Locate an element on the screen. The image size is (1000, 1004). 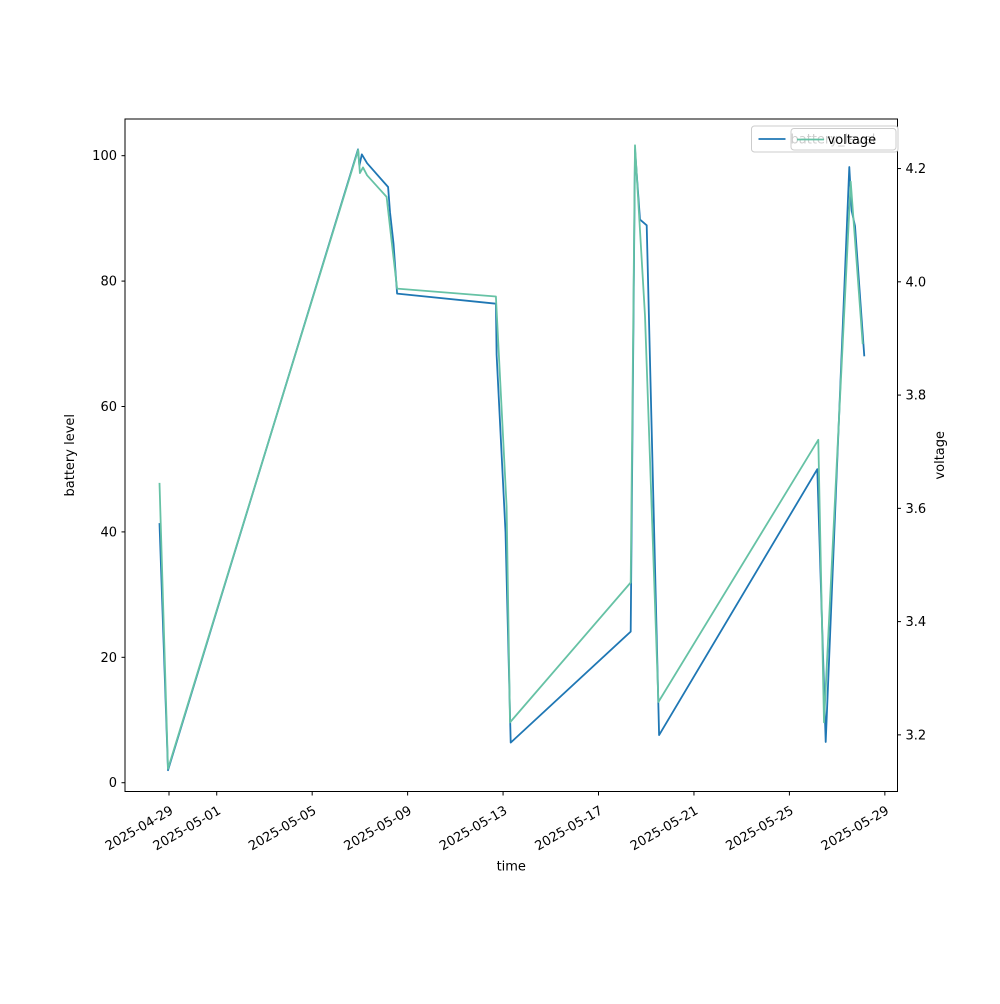
y-tick-label-left: 100 is located at coordinates (104, 156).